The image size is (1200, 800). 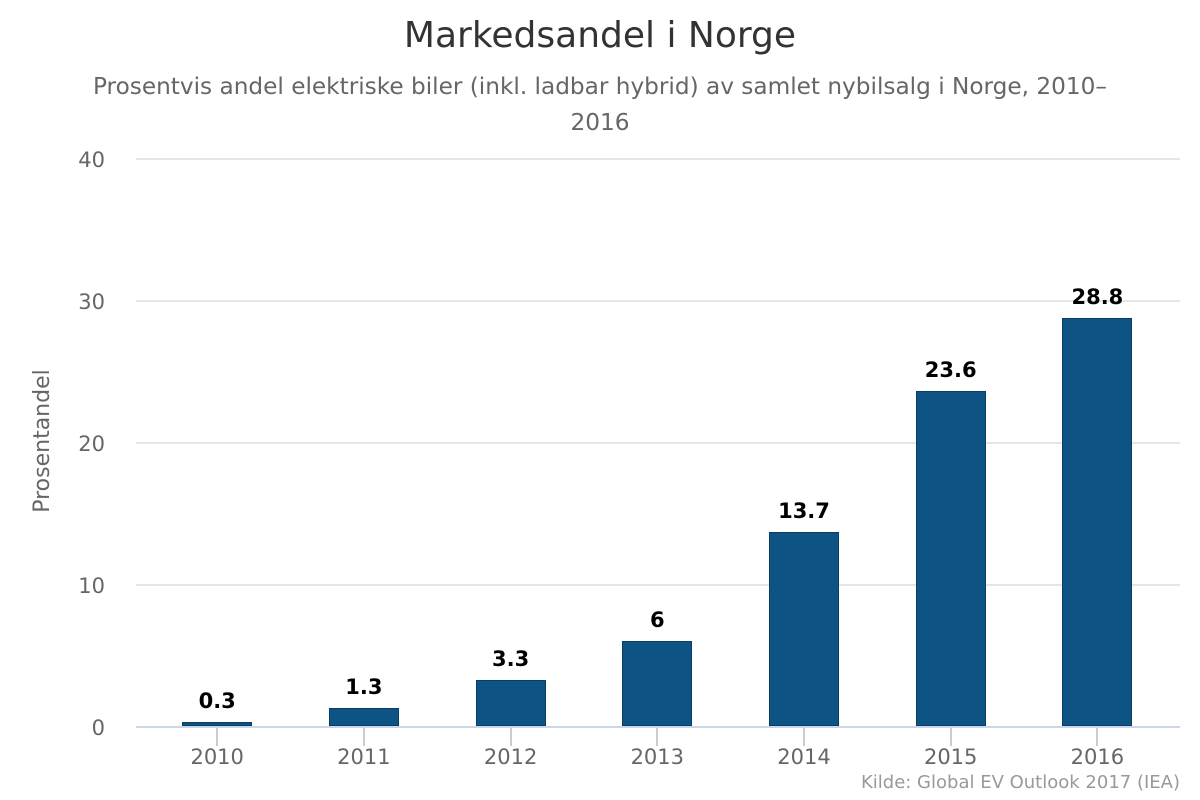 What do you see at coordinates (91, 586) in the screenshot?
I see `y-axis-label-10: 10` at bounding box center [91, 586].